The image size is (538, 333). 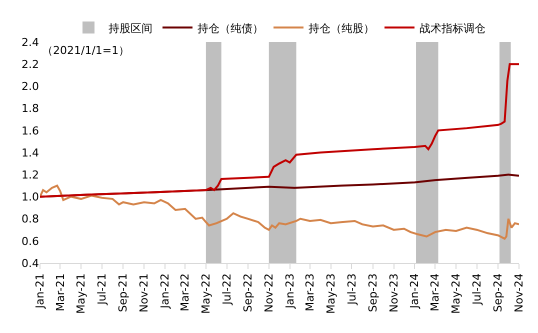 I want to click on x-tick-label: Jan-21, so click(x=40, y=291).